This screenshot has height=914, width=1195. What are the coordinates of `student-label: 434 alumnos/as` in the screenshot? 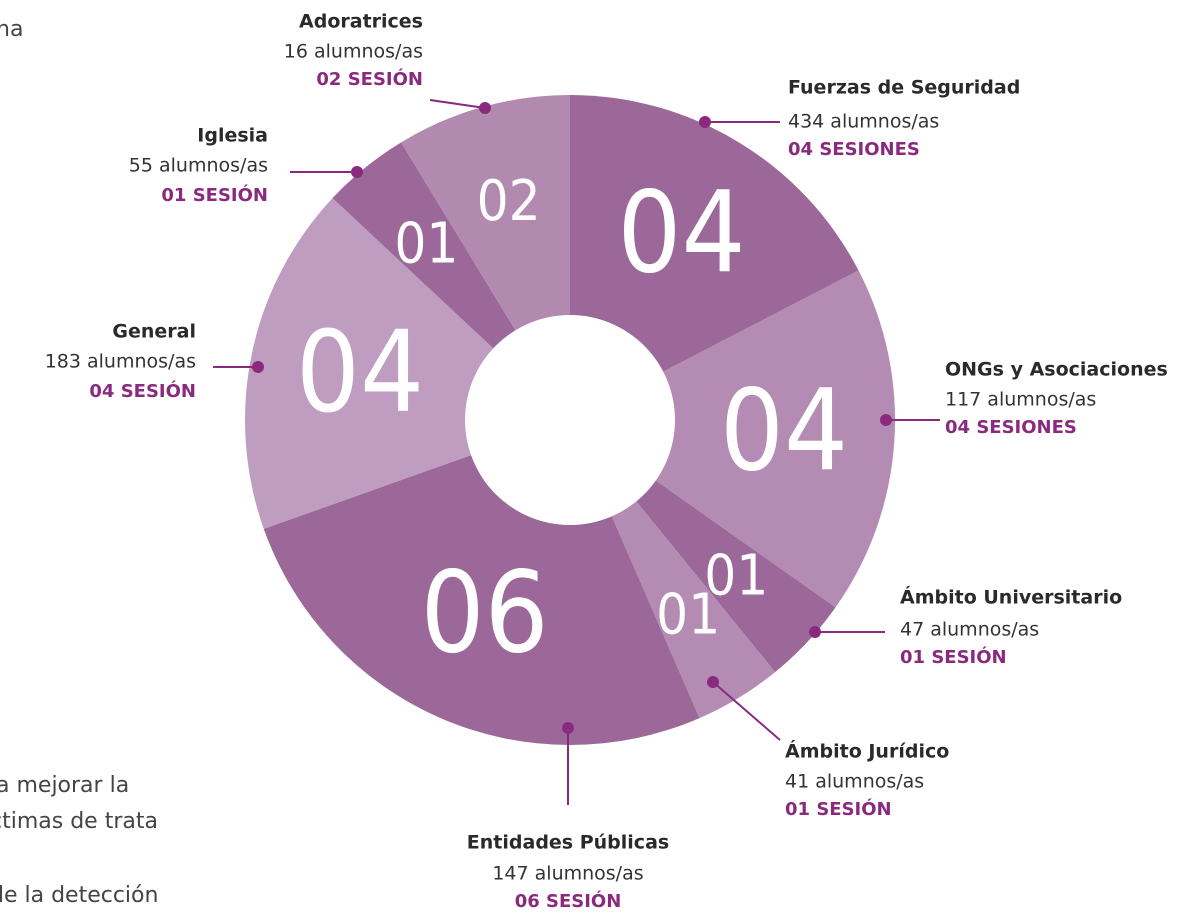 It's located at (863, 122).